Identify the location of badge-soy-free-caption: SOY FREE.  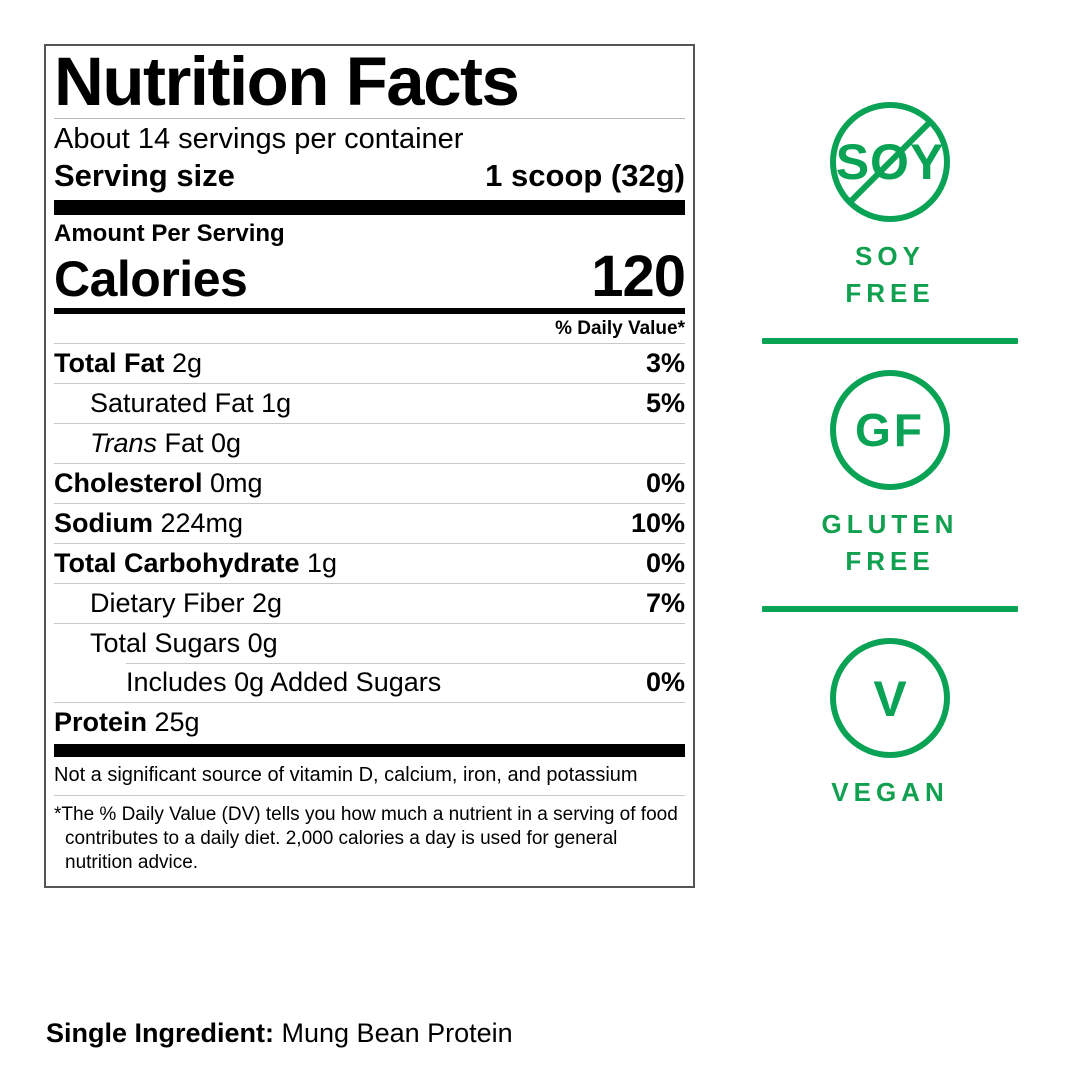
(890, 275).